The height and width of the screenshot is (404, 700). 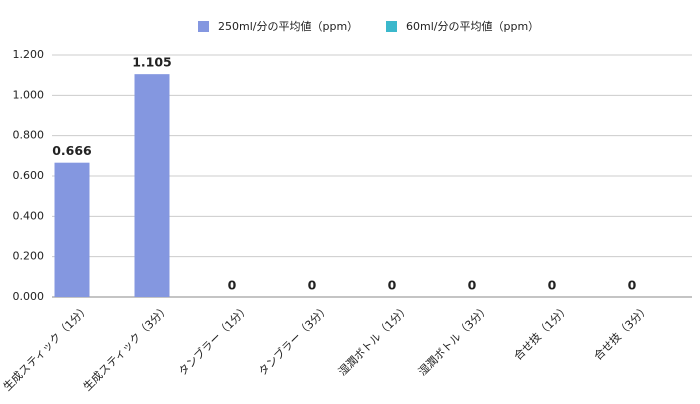 I want to click on y-tick-label: 0.600, so click(x=29, y=175).